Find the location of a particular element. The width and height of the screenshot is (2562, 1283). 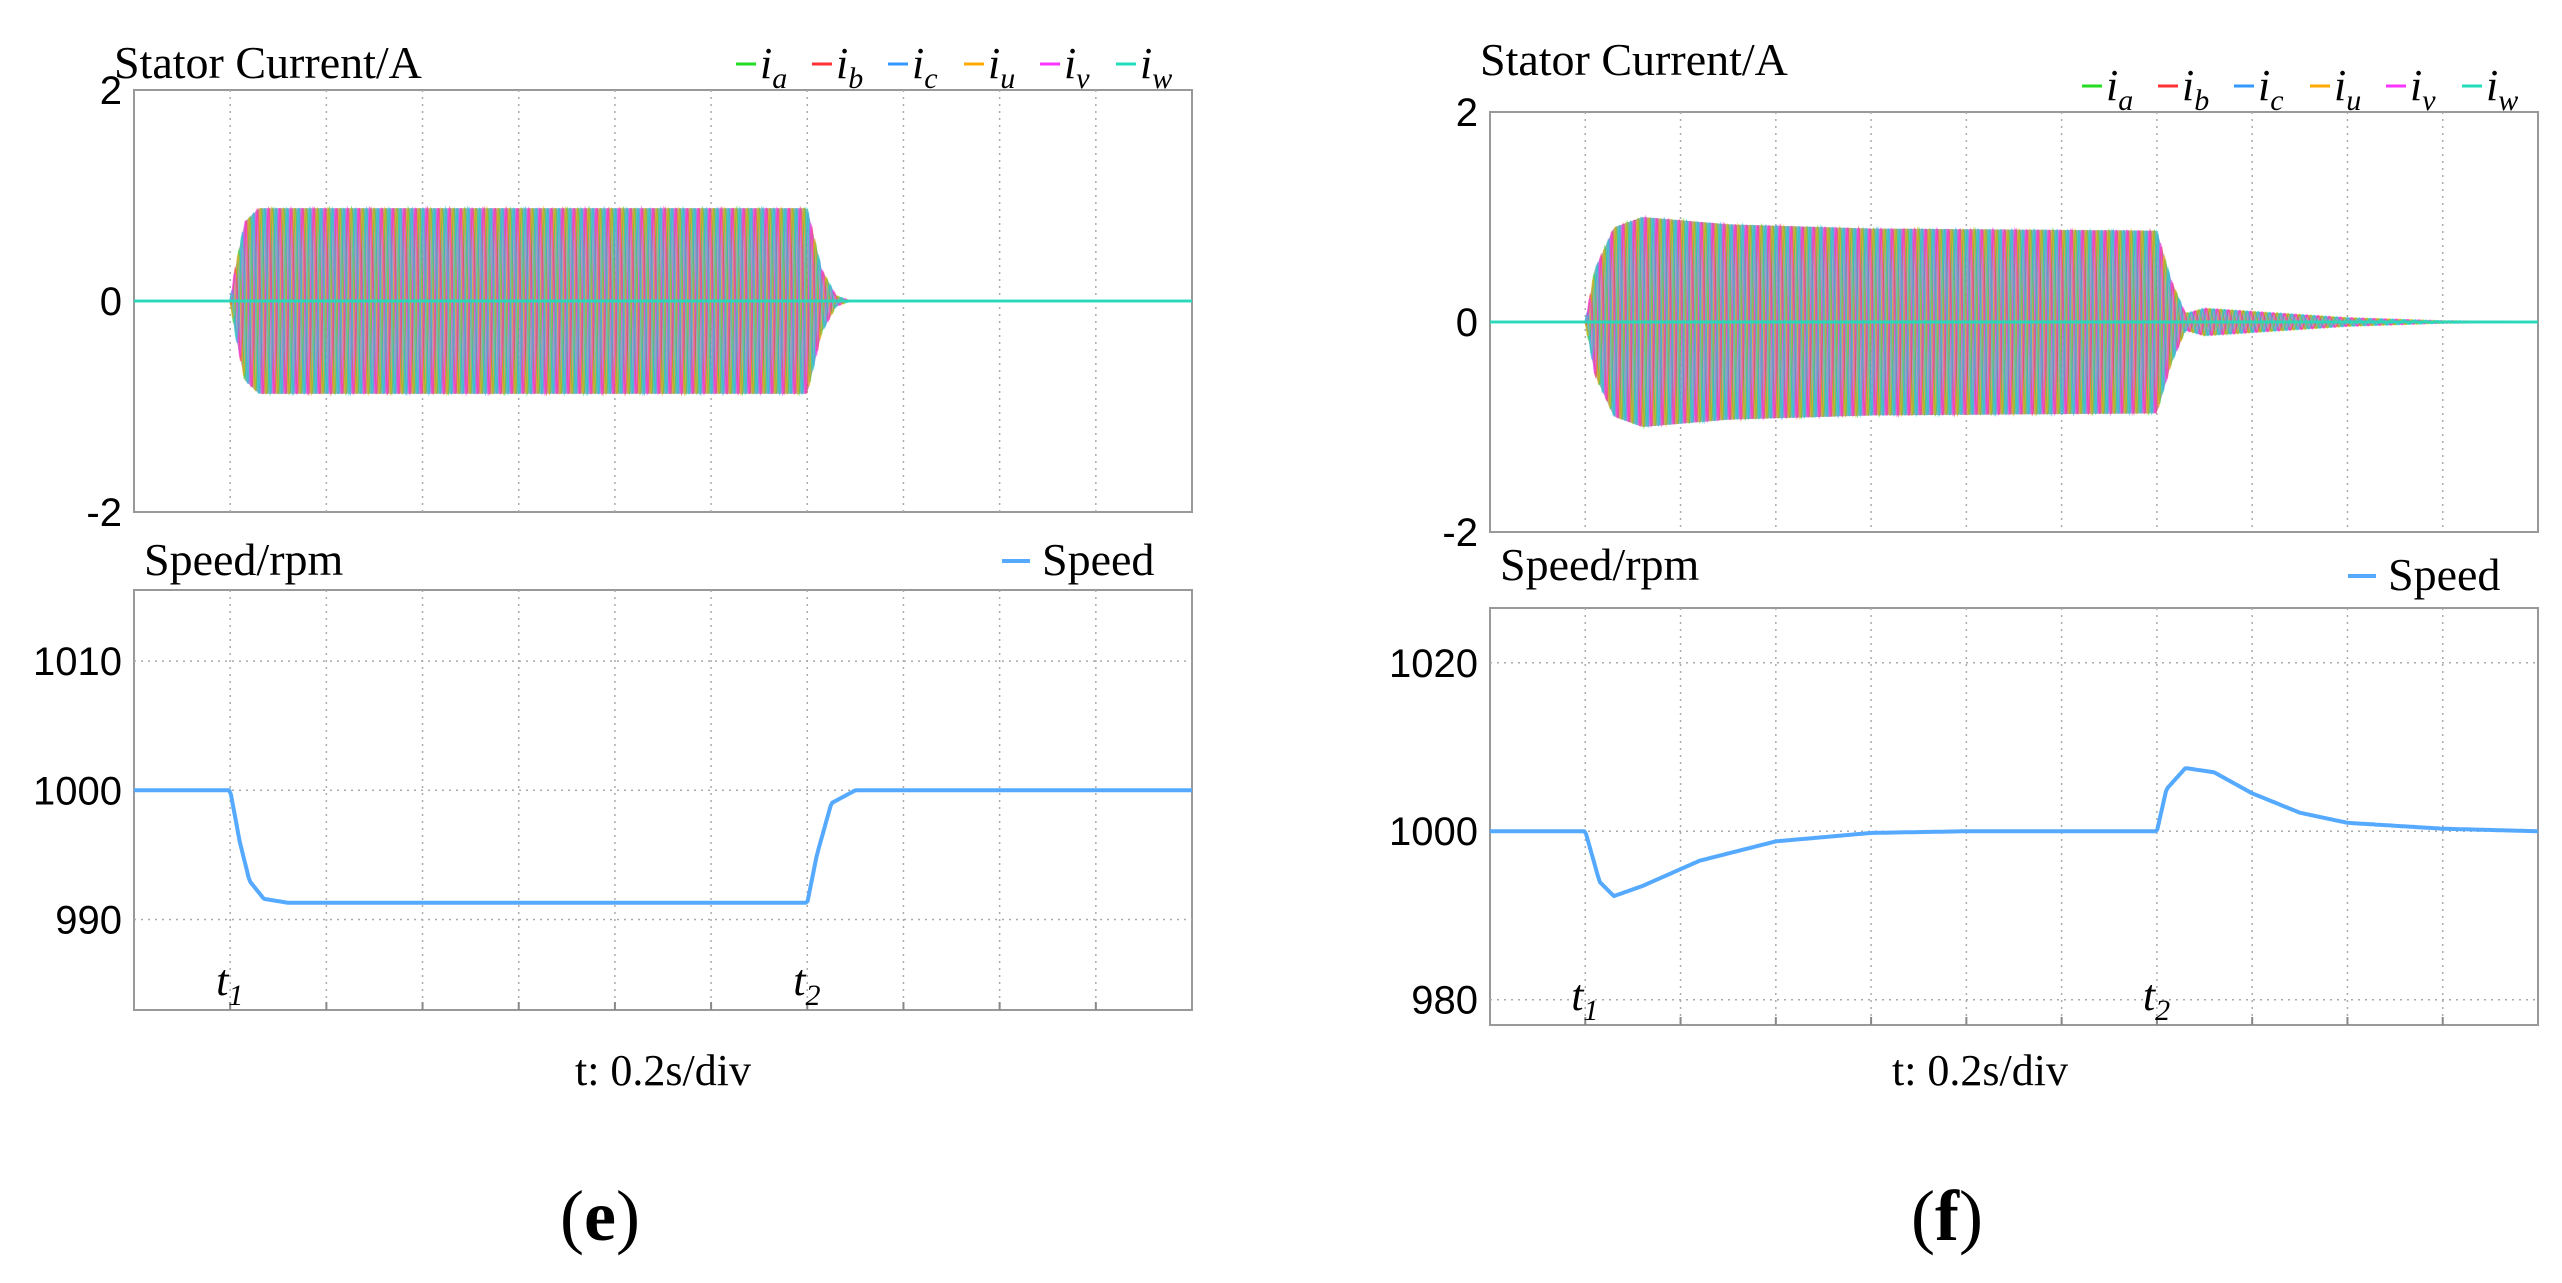

series-speed-e is located at coordinates (663, 846).